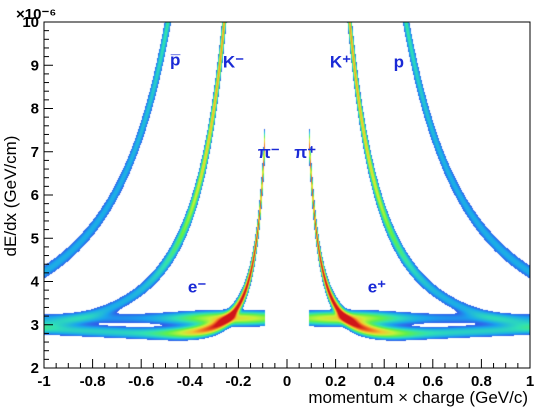 The image size is (535, 409). Describe the element at coordinates (340, 61) in the screenshot. I see `species-label: K⁺` at that location.